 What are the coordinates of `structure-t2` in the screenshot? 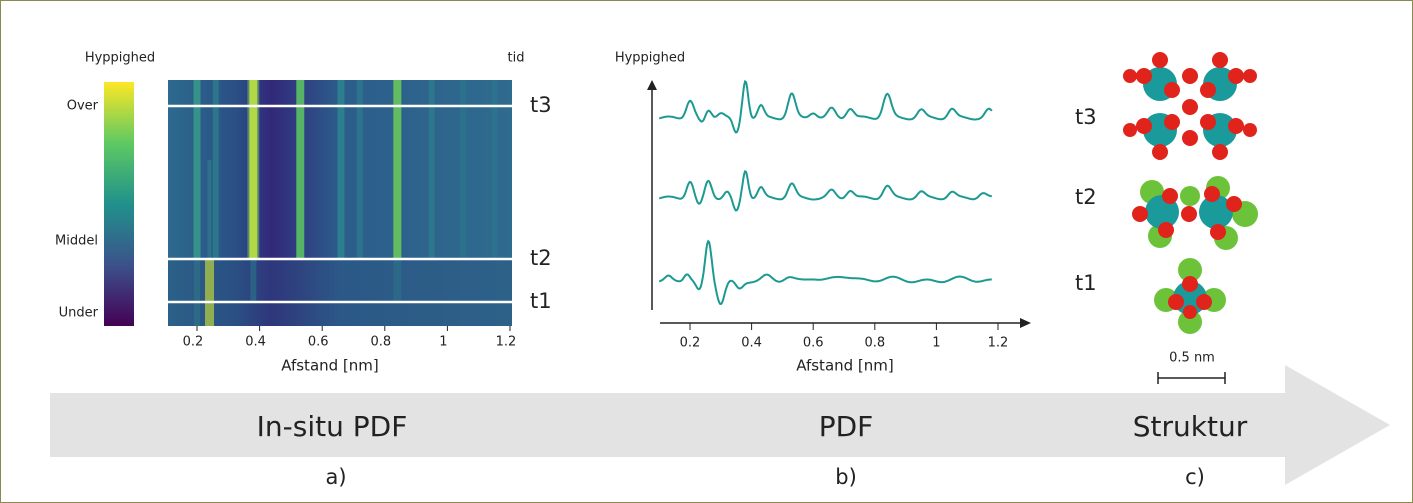 It's located at (1195, 213).